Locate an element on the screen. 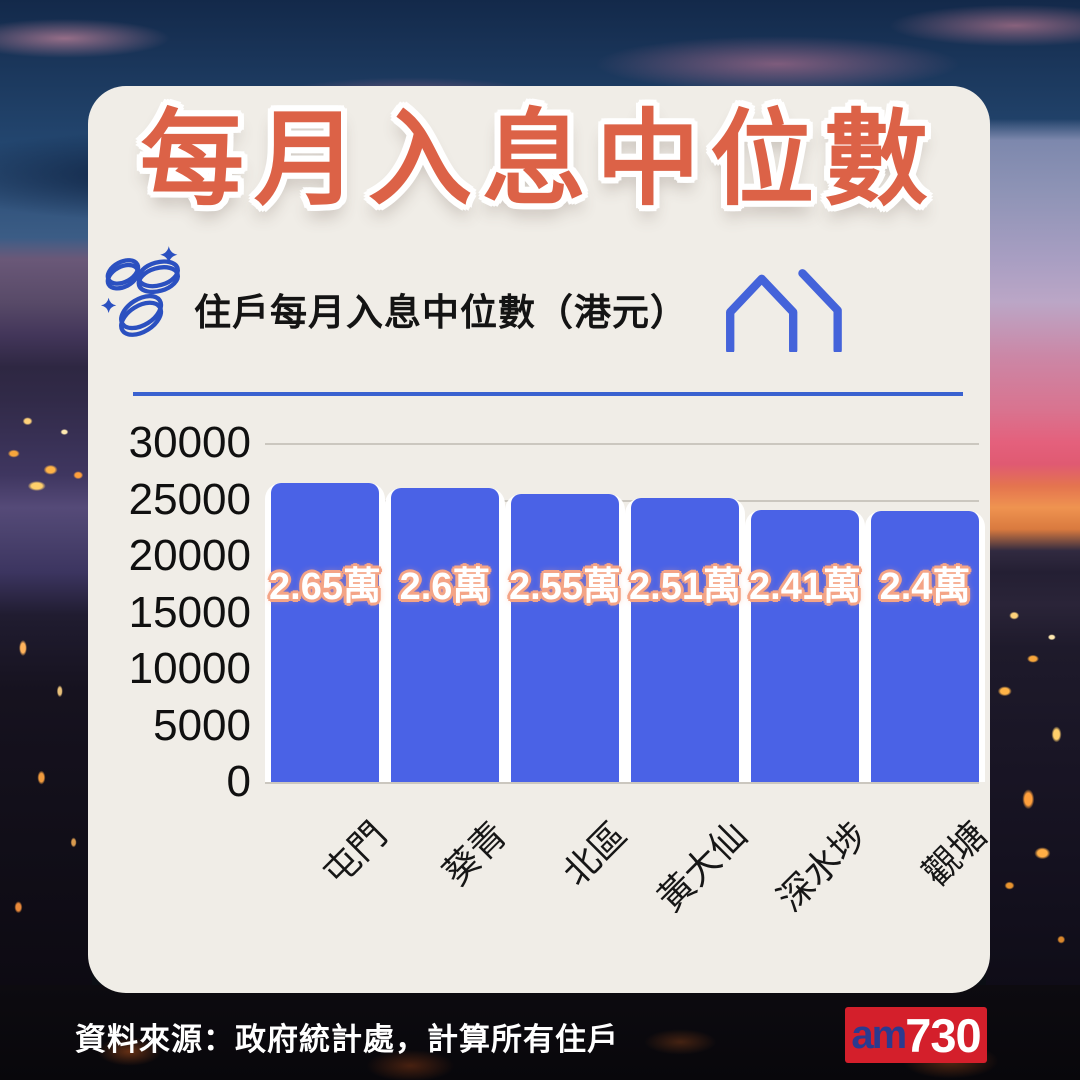 The image size is (1080, 1080). y-tick-label: 10000 is located at coordinates (189, 668).